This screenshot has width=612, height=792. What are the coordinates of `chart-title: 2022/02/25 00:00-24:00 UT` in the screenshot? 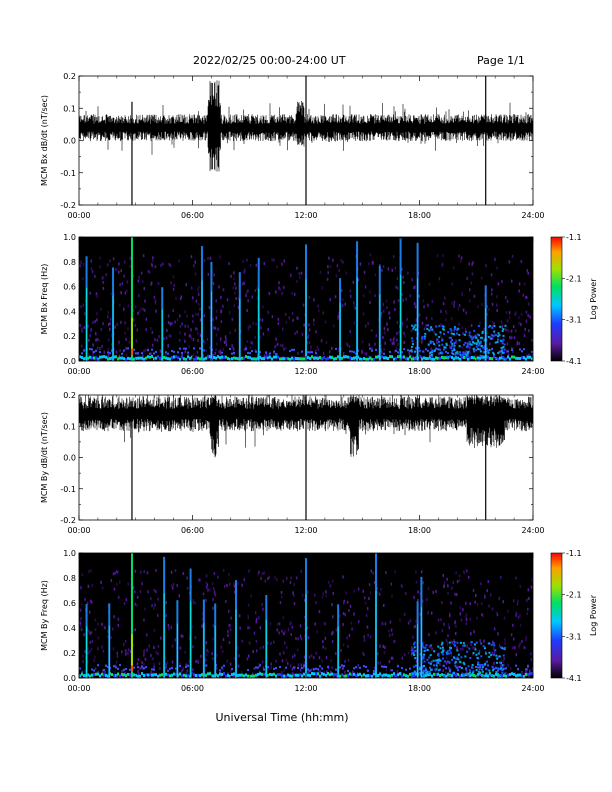 It's located at (269, 60).